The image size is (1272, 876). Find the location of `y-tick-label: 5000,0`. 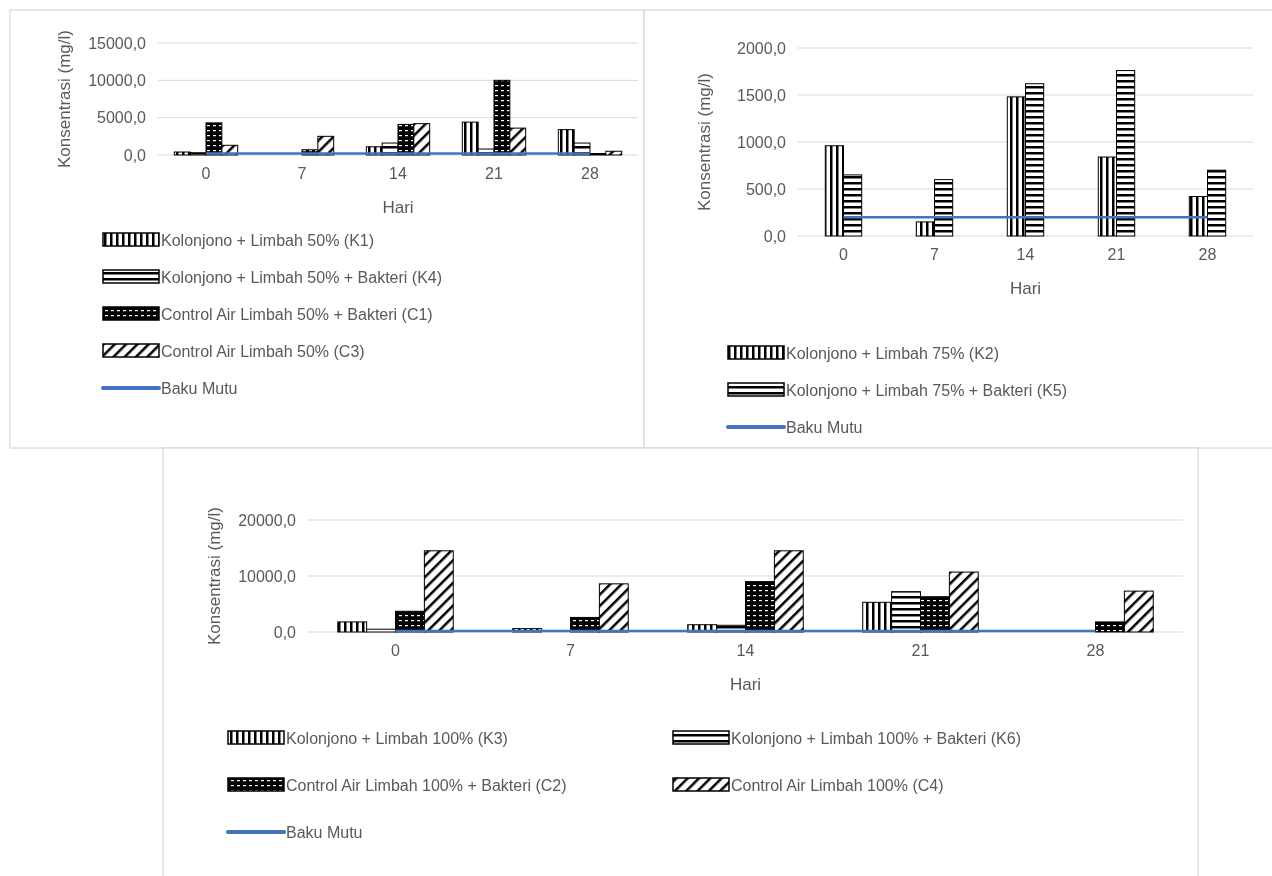

y-tick-label: 5000,0 is located at coordinates (122, 118).